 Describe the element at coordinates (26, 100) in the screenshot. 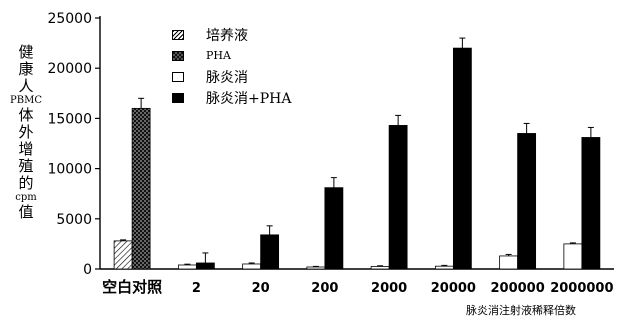

I see `ylabel-char: PBMC` at that location.